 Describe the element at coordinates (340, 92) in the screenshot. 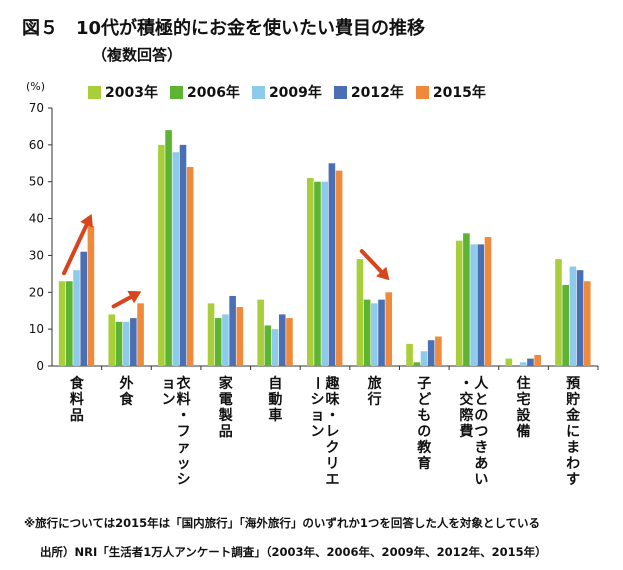

I see `legend-swatch-2012` at that location.